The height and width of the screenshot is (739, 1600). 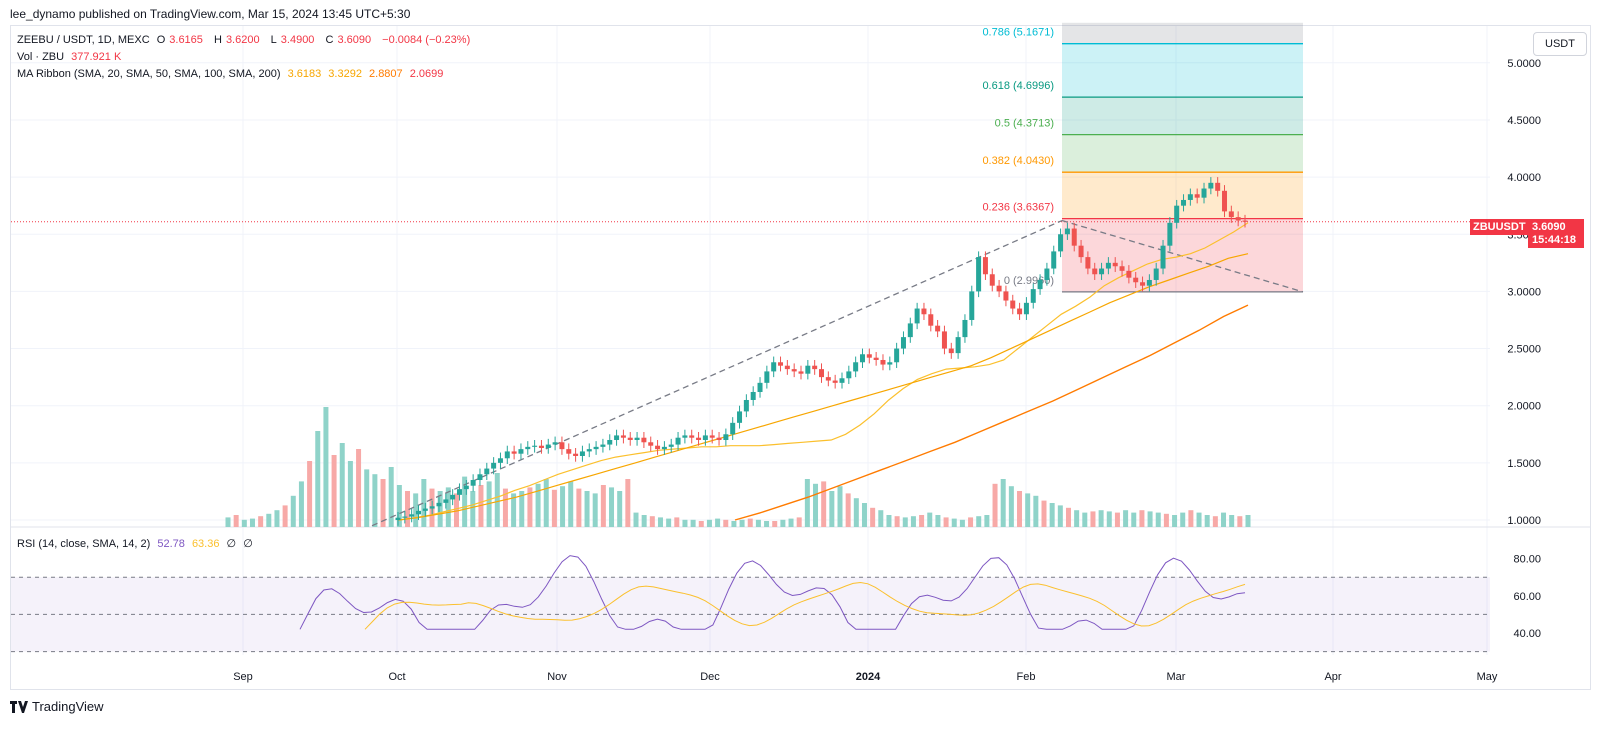 What do you see at coordinates (426, 40) in the screenshot?
I see `change-value: −0.0084 (−0.23%)` at bounding box center [426, 40].